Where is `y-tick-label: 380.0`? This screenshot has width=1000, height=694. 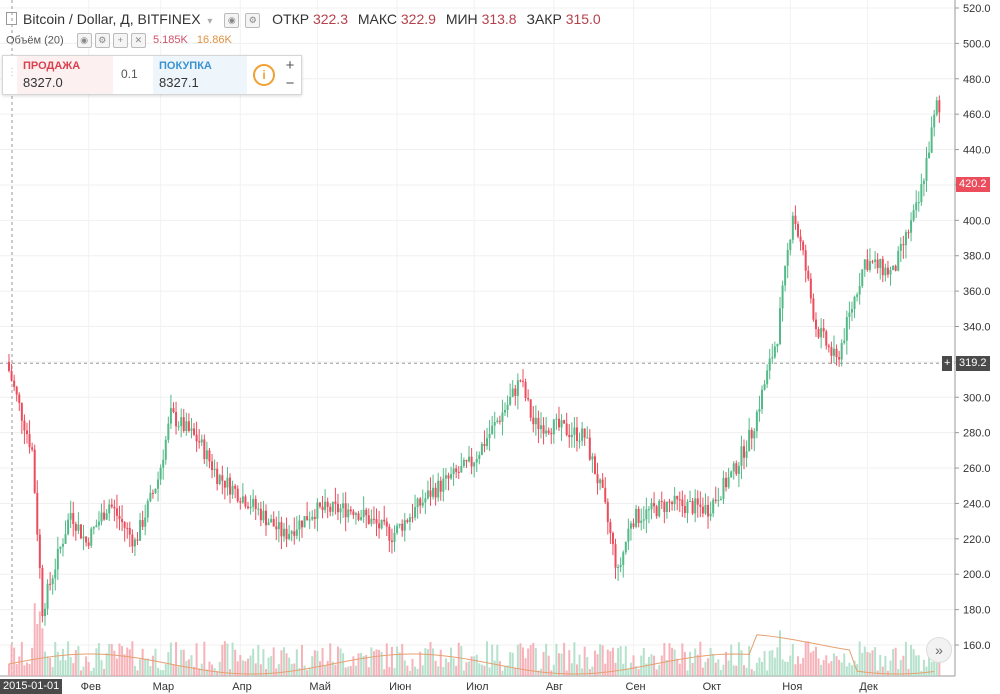
y-tick-label: 380.0 is located at coordinates (977, 257).